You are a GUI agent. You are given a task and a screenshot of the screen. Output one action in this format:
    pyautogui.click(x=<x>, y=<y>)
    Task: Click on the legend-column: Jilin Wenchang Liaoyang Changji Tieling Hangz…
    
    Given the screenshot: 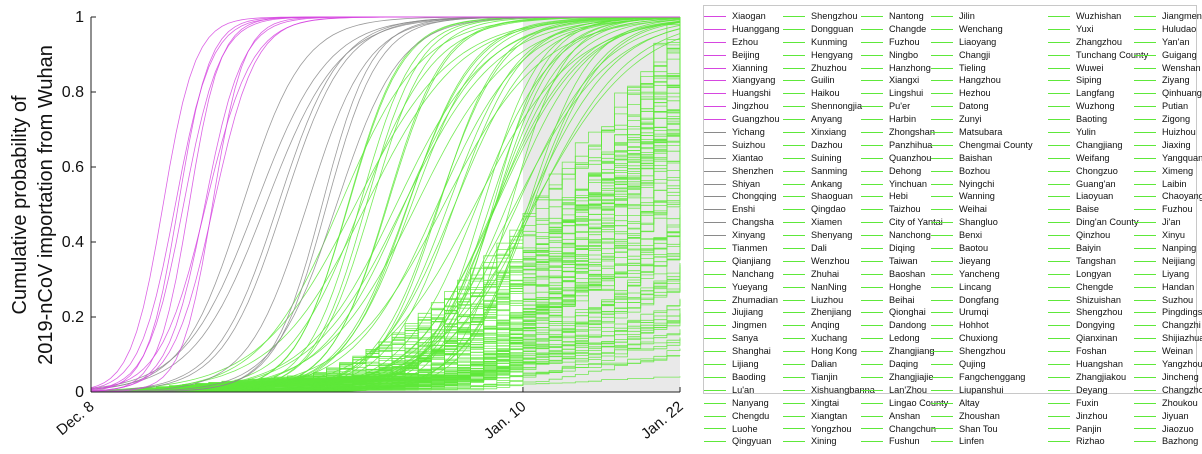 What is the action you would take?
    pyautogui.click(x=982, y=229)
    